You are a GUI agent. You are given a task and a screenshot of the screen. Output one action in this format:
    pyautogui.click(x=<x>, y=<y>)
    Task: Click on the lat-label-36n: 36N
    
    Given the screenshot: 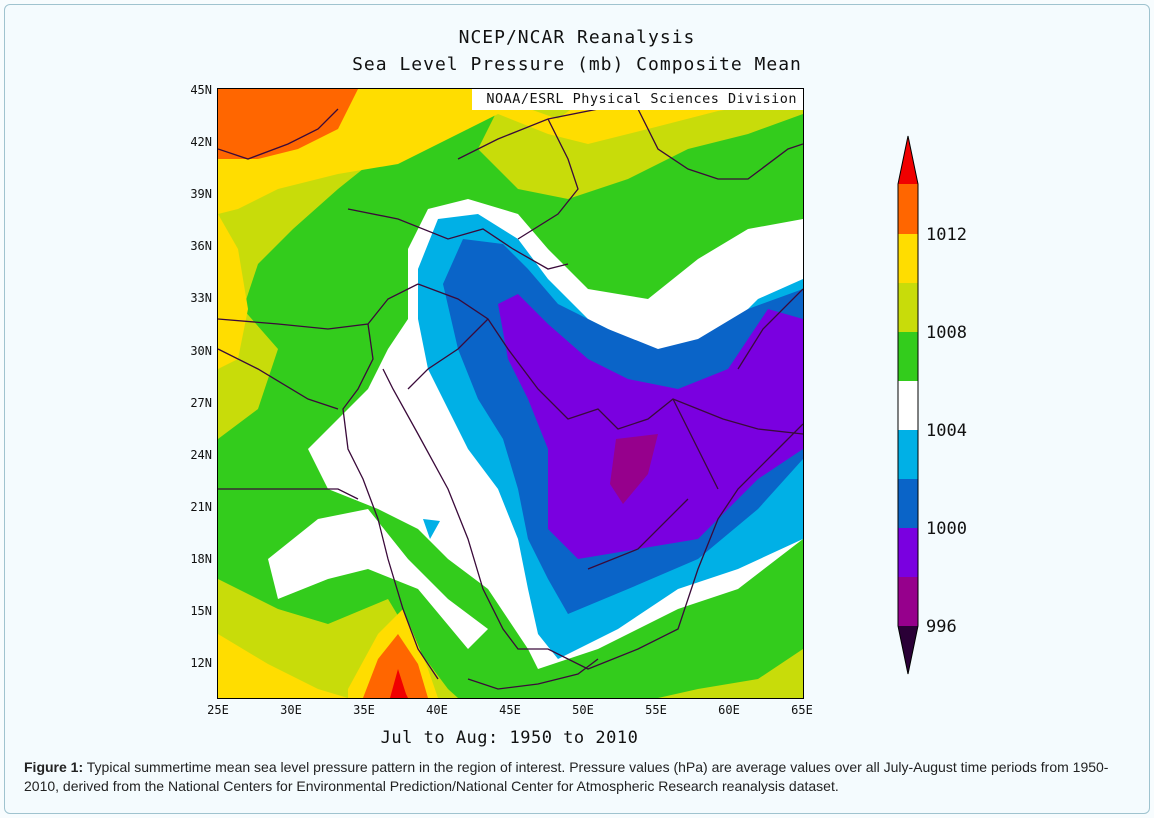 What is the action you would take?
    pyautogui.click(x=201, y=246)
    